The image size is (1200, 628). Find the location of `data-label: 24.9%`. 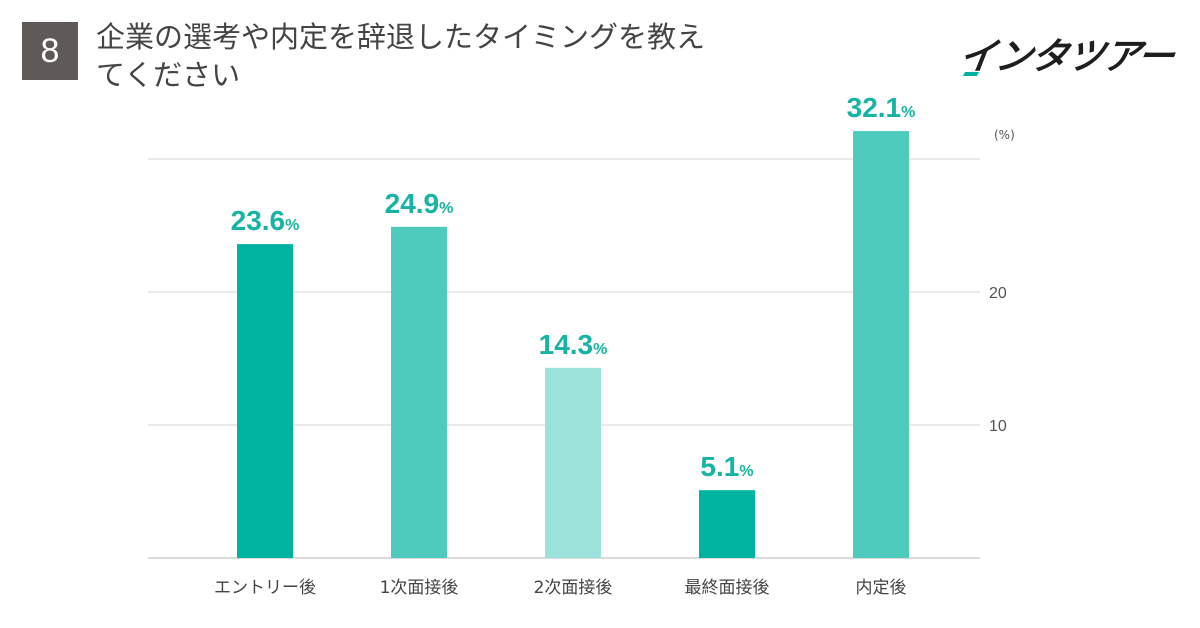

data-label: 24.9% is located at coordinates (419, 203).